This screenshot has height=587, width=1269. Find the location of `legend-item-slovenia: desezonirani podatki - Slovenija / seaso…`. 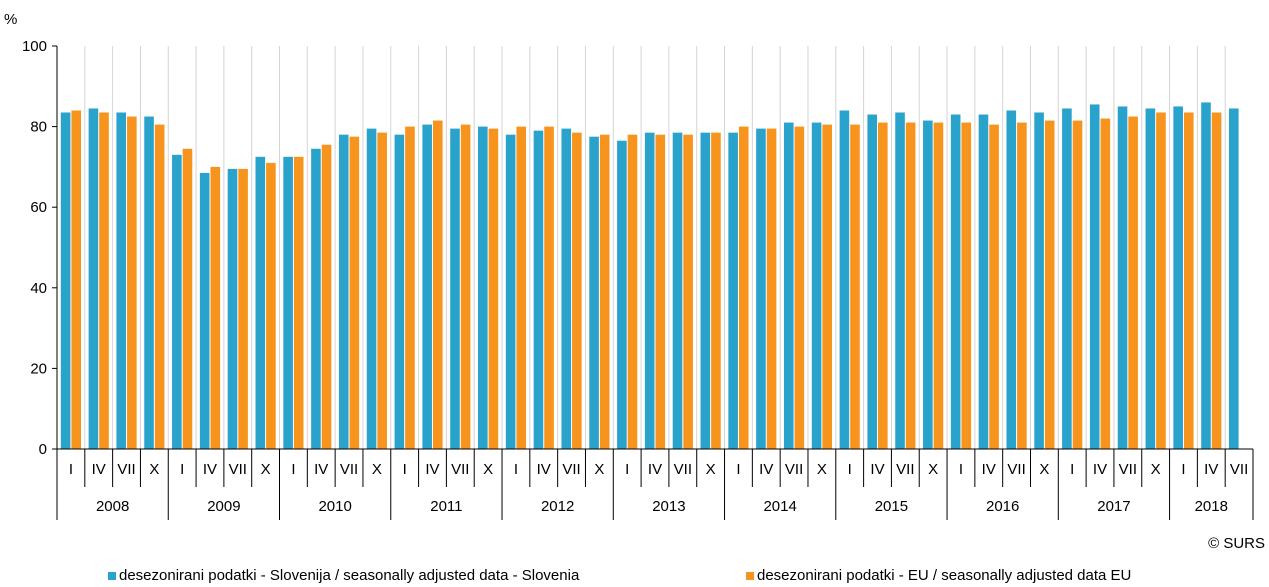

legend-item-slovenia: desezonirani podatki - Slovenija / seaso… is located at coordinates (343, 576).